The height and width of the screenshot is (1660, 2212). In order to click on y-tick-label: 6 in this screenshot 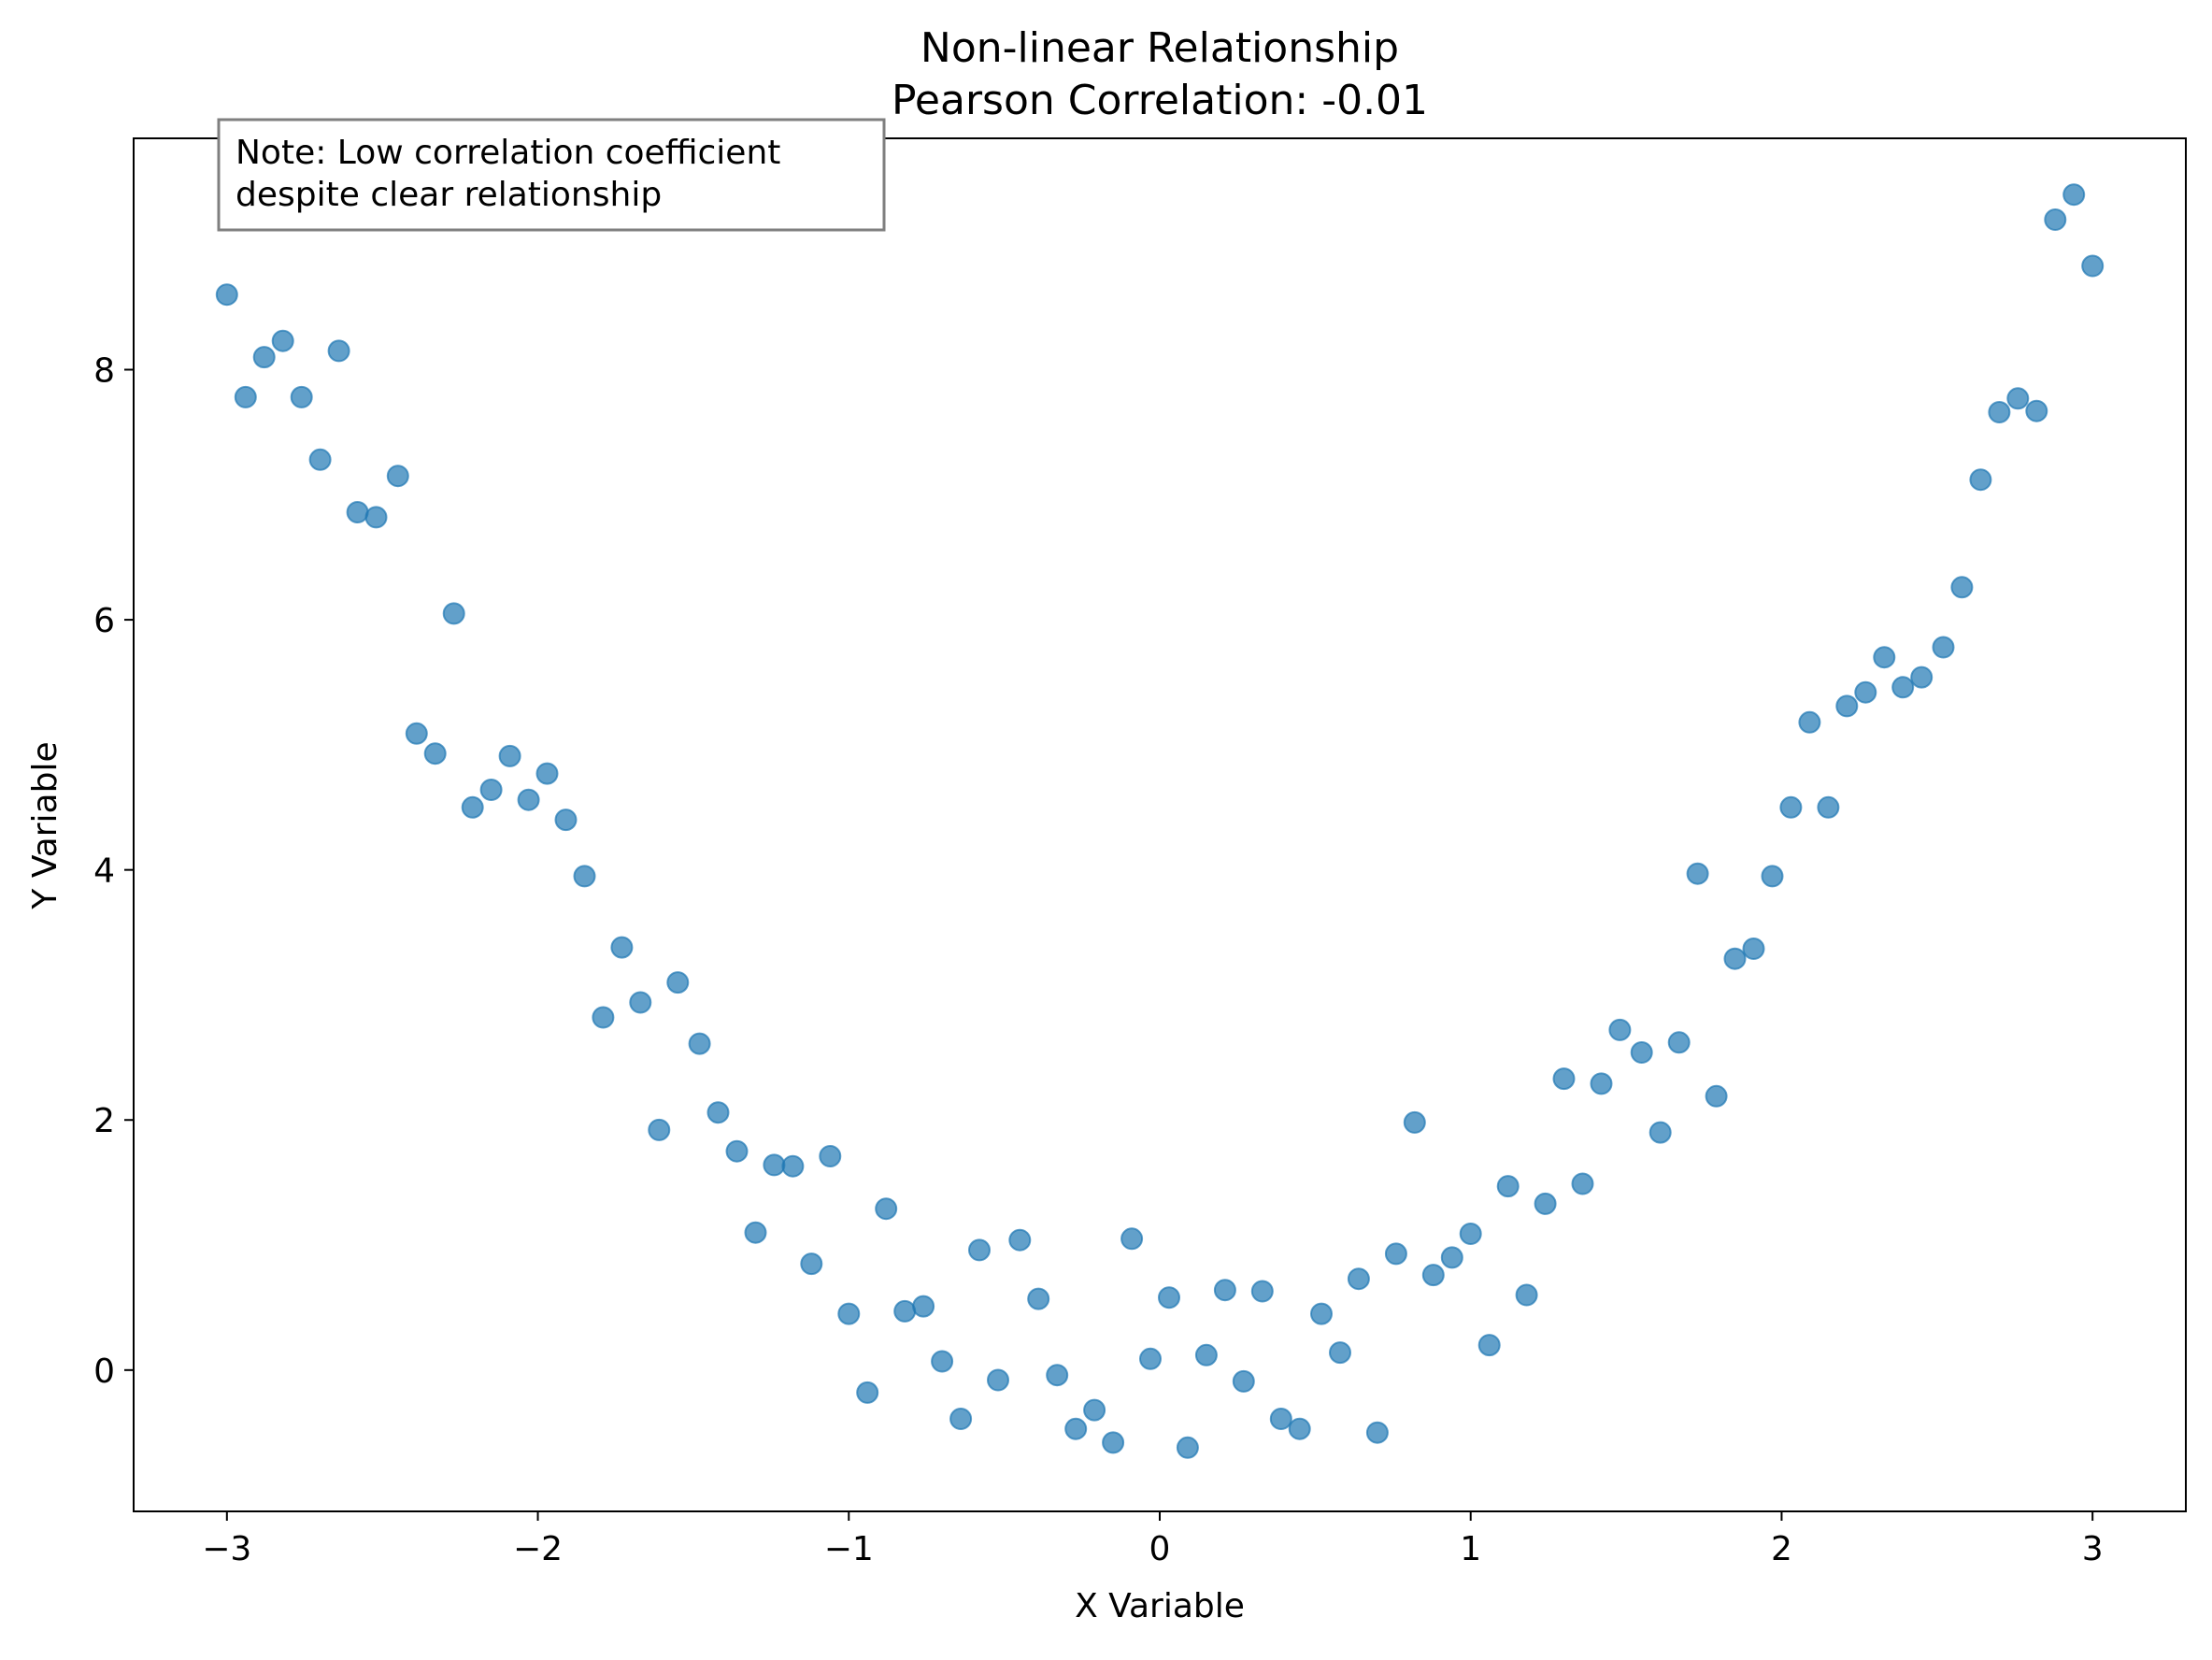, I will do `click(104, 621)`.